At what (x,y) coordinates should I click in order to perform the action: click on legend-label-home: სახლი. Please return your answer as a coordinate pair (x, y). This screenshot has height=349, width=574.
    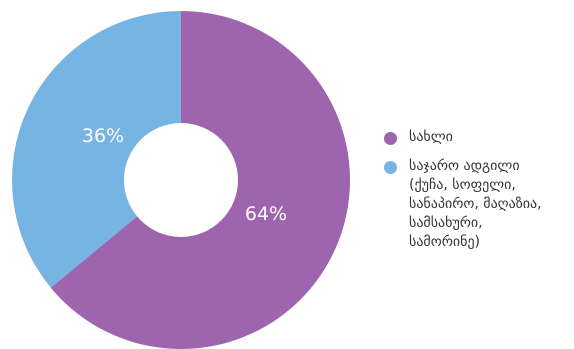
    Looking at the image, I should click on (431, 137).